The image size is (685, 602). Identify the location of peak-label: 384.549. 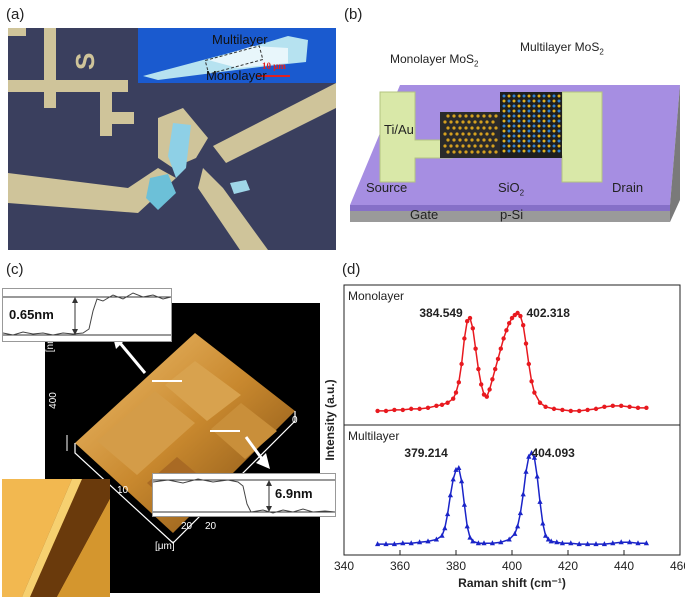
(441, 313).